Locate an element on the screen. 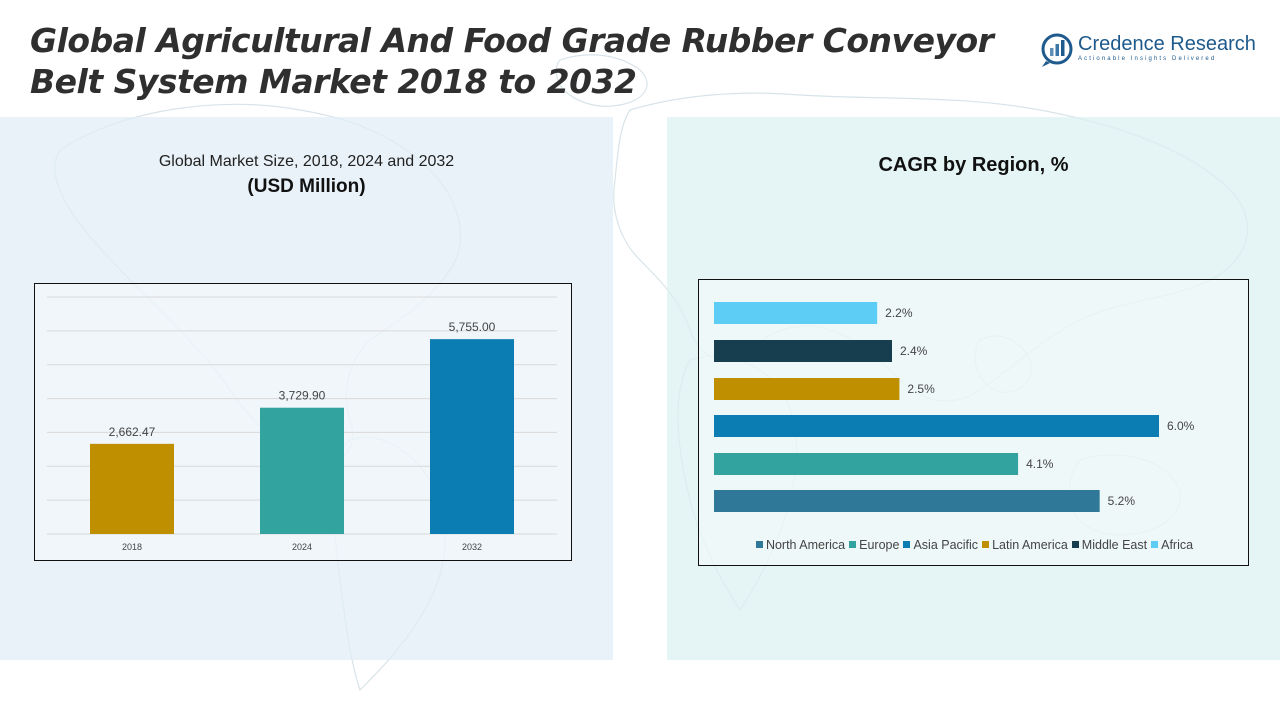  cagr-bar-asia-pacific is located at coordinates (936, 426).